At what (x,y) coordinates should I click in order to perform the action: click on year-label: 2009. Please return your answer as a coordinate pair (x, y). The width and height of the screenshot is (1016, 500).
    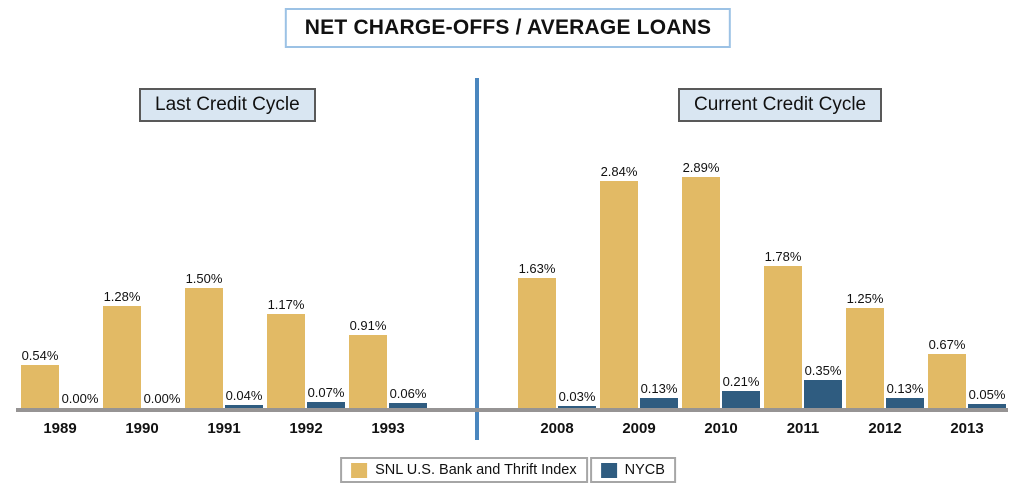
    Looking at the image, I should click on (639, 428).